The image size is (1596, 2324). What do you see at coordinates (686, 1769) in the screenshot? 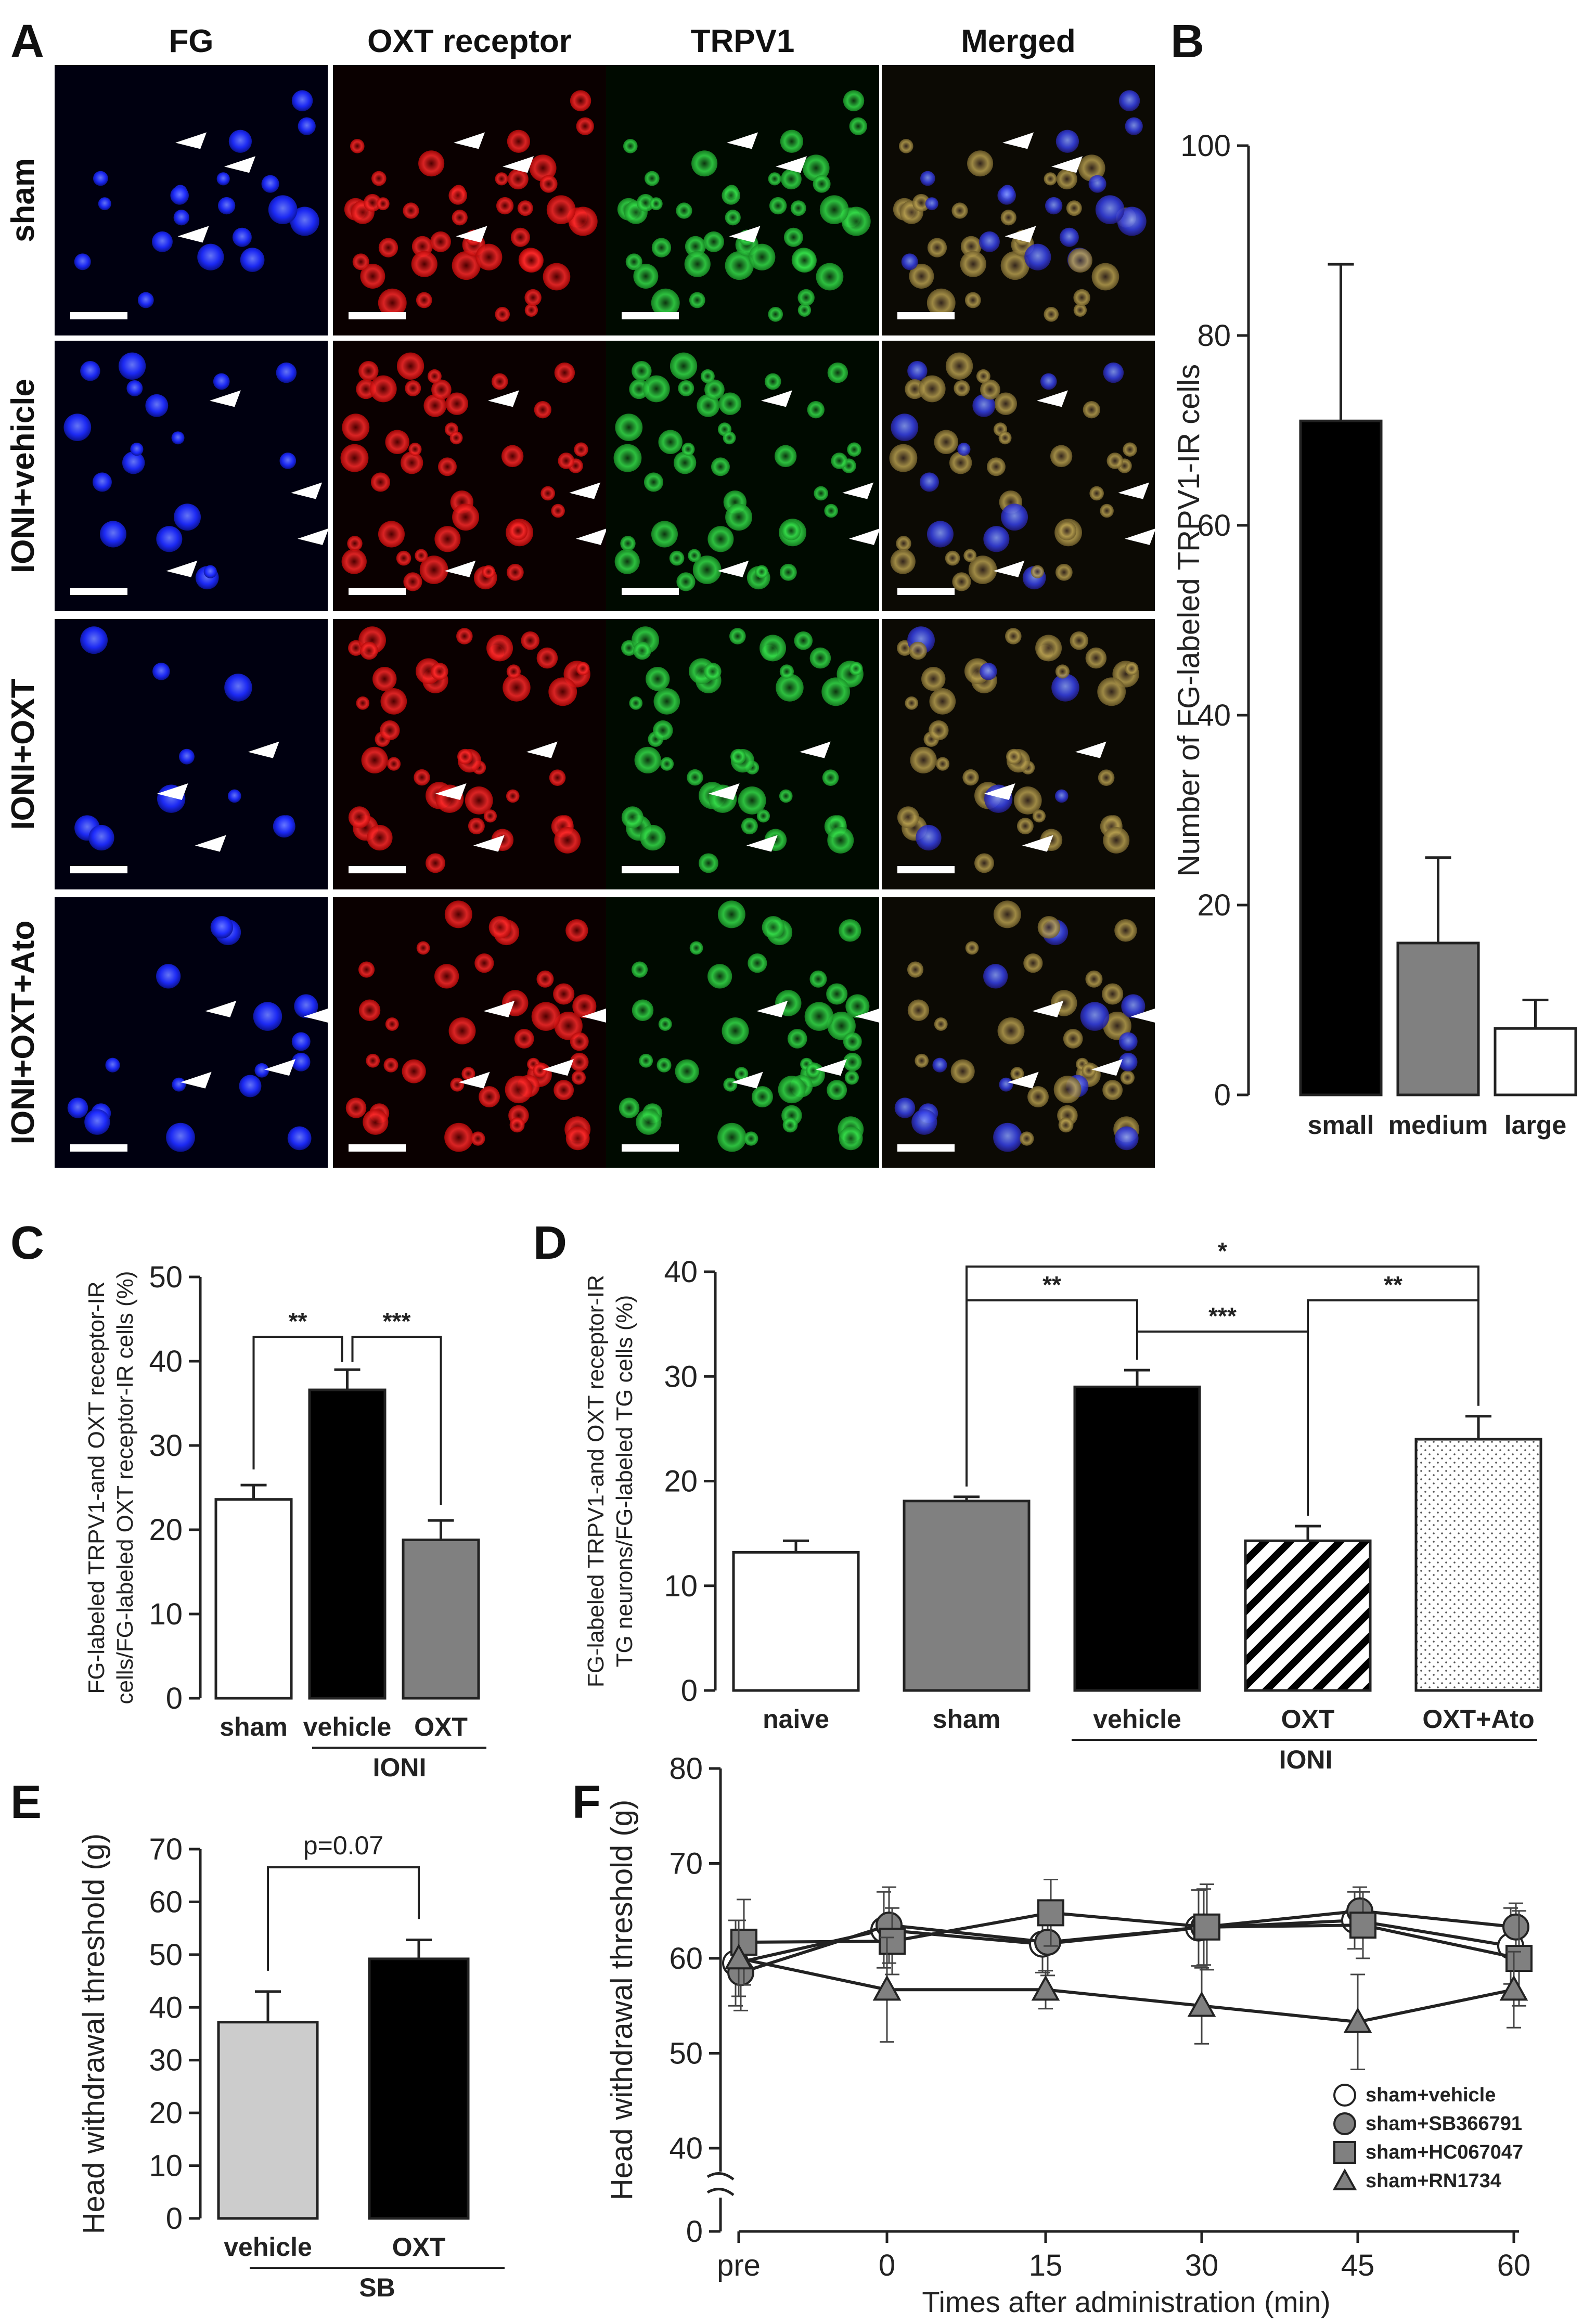
I see `y-tick-label: 80` at bounding box center [686, 1769].